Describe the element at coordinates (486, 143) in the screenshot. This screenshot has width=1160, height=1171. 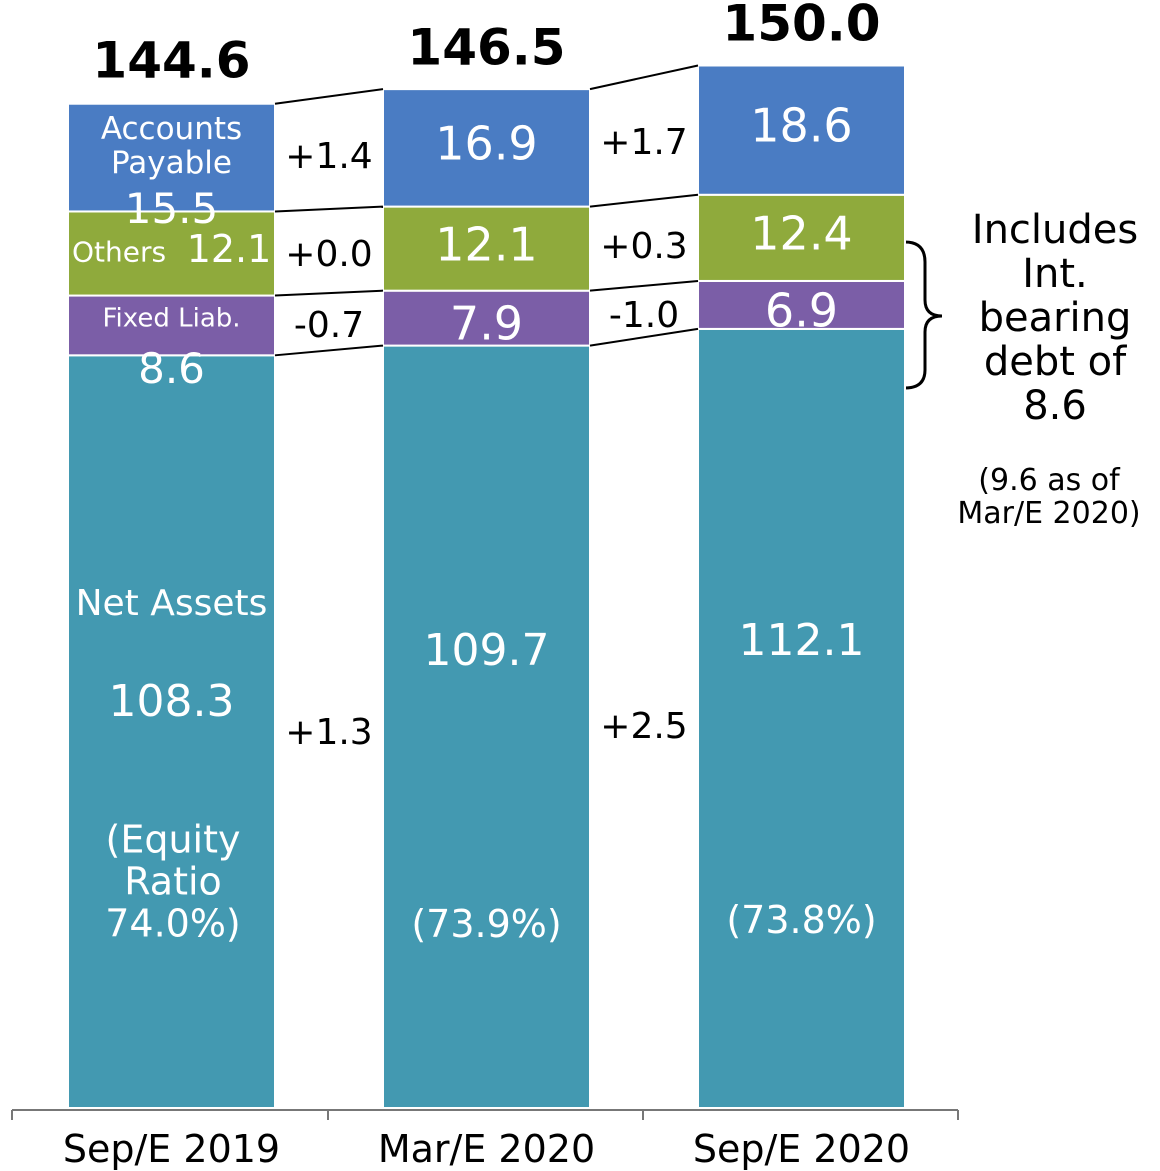
I see `value-label: 16.9` at that location.